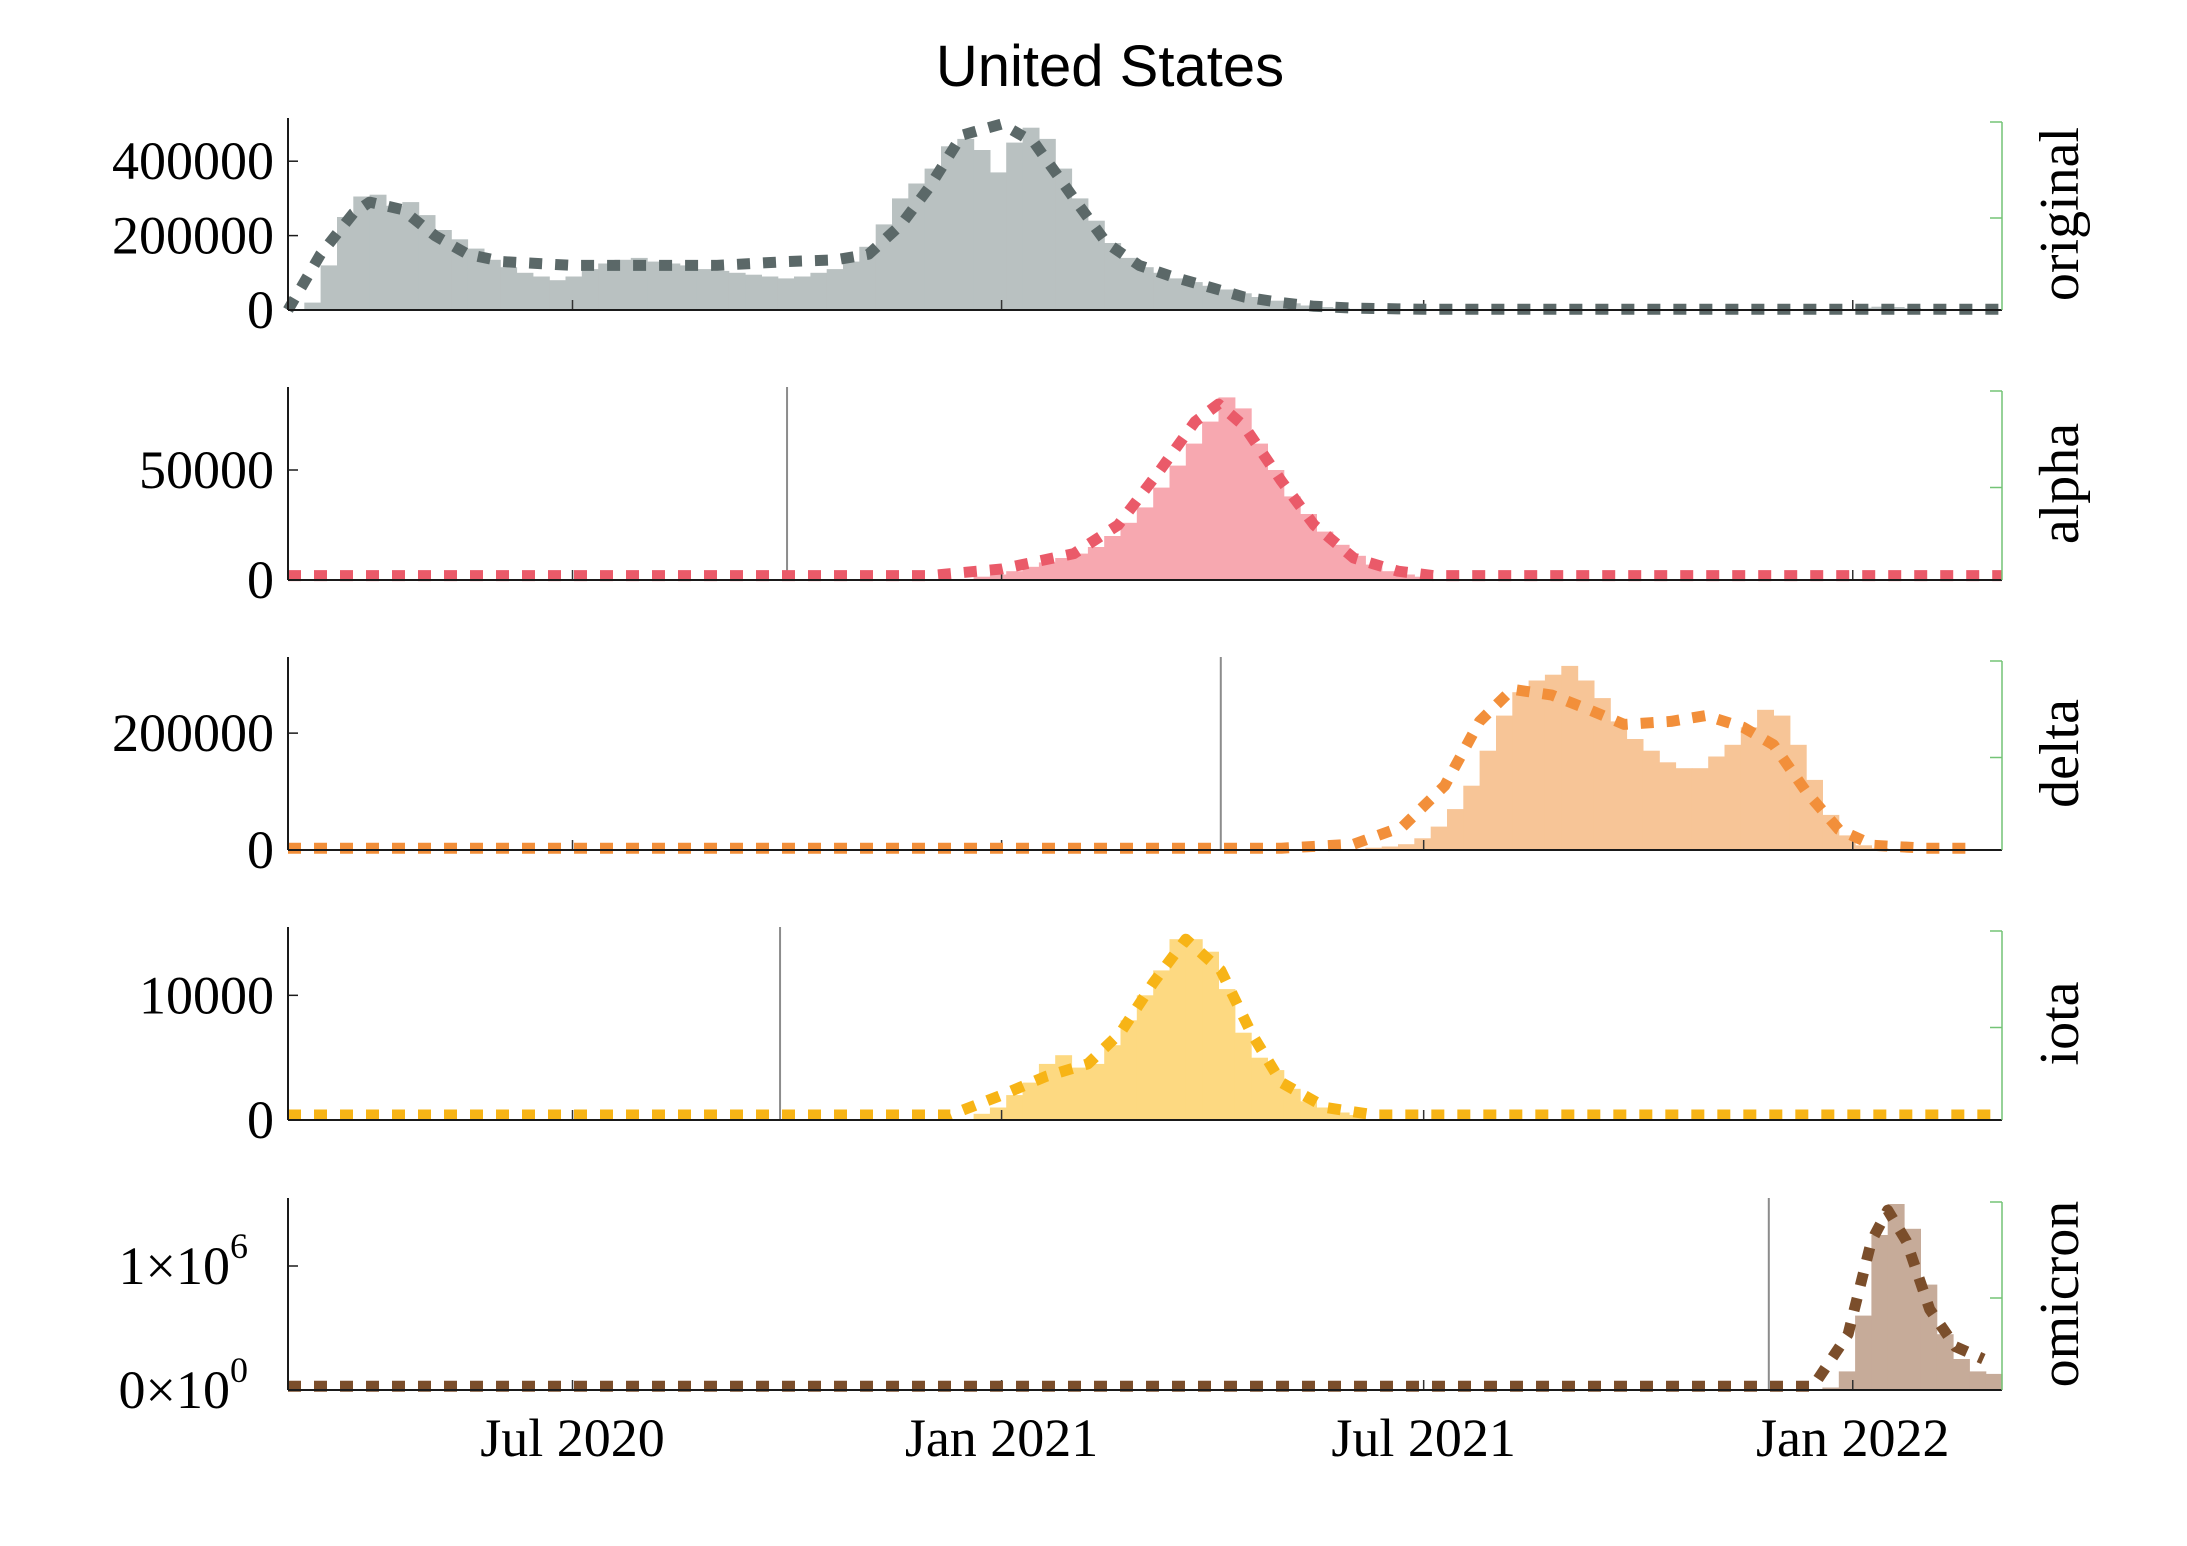 The height and width of the screenshot is (1546, 2187). Describe the element at coordinates (193, 161) in the screenshot. I see `original-y-tick-label: 400000` at that location.